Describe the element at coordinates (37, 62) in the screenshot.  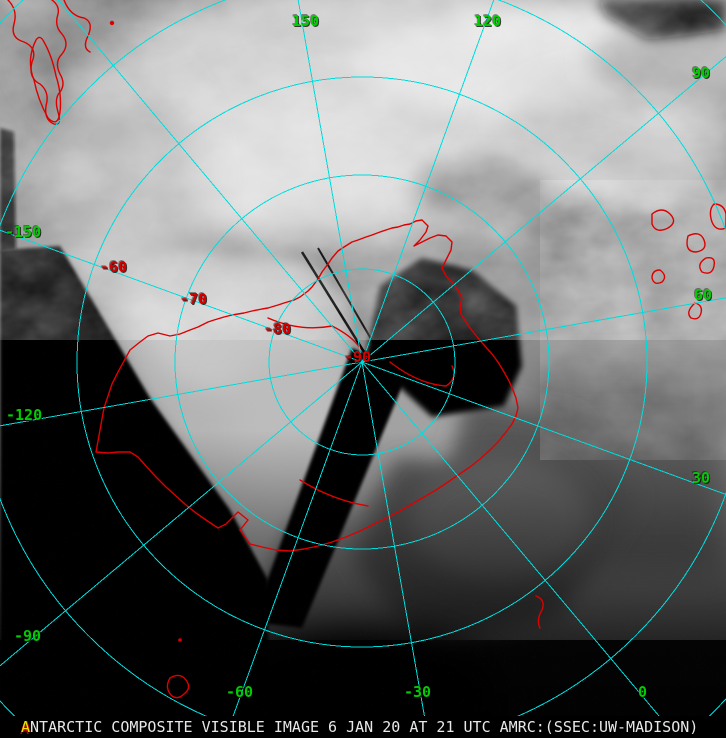
I see `coastline-south-america` at that location.